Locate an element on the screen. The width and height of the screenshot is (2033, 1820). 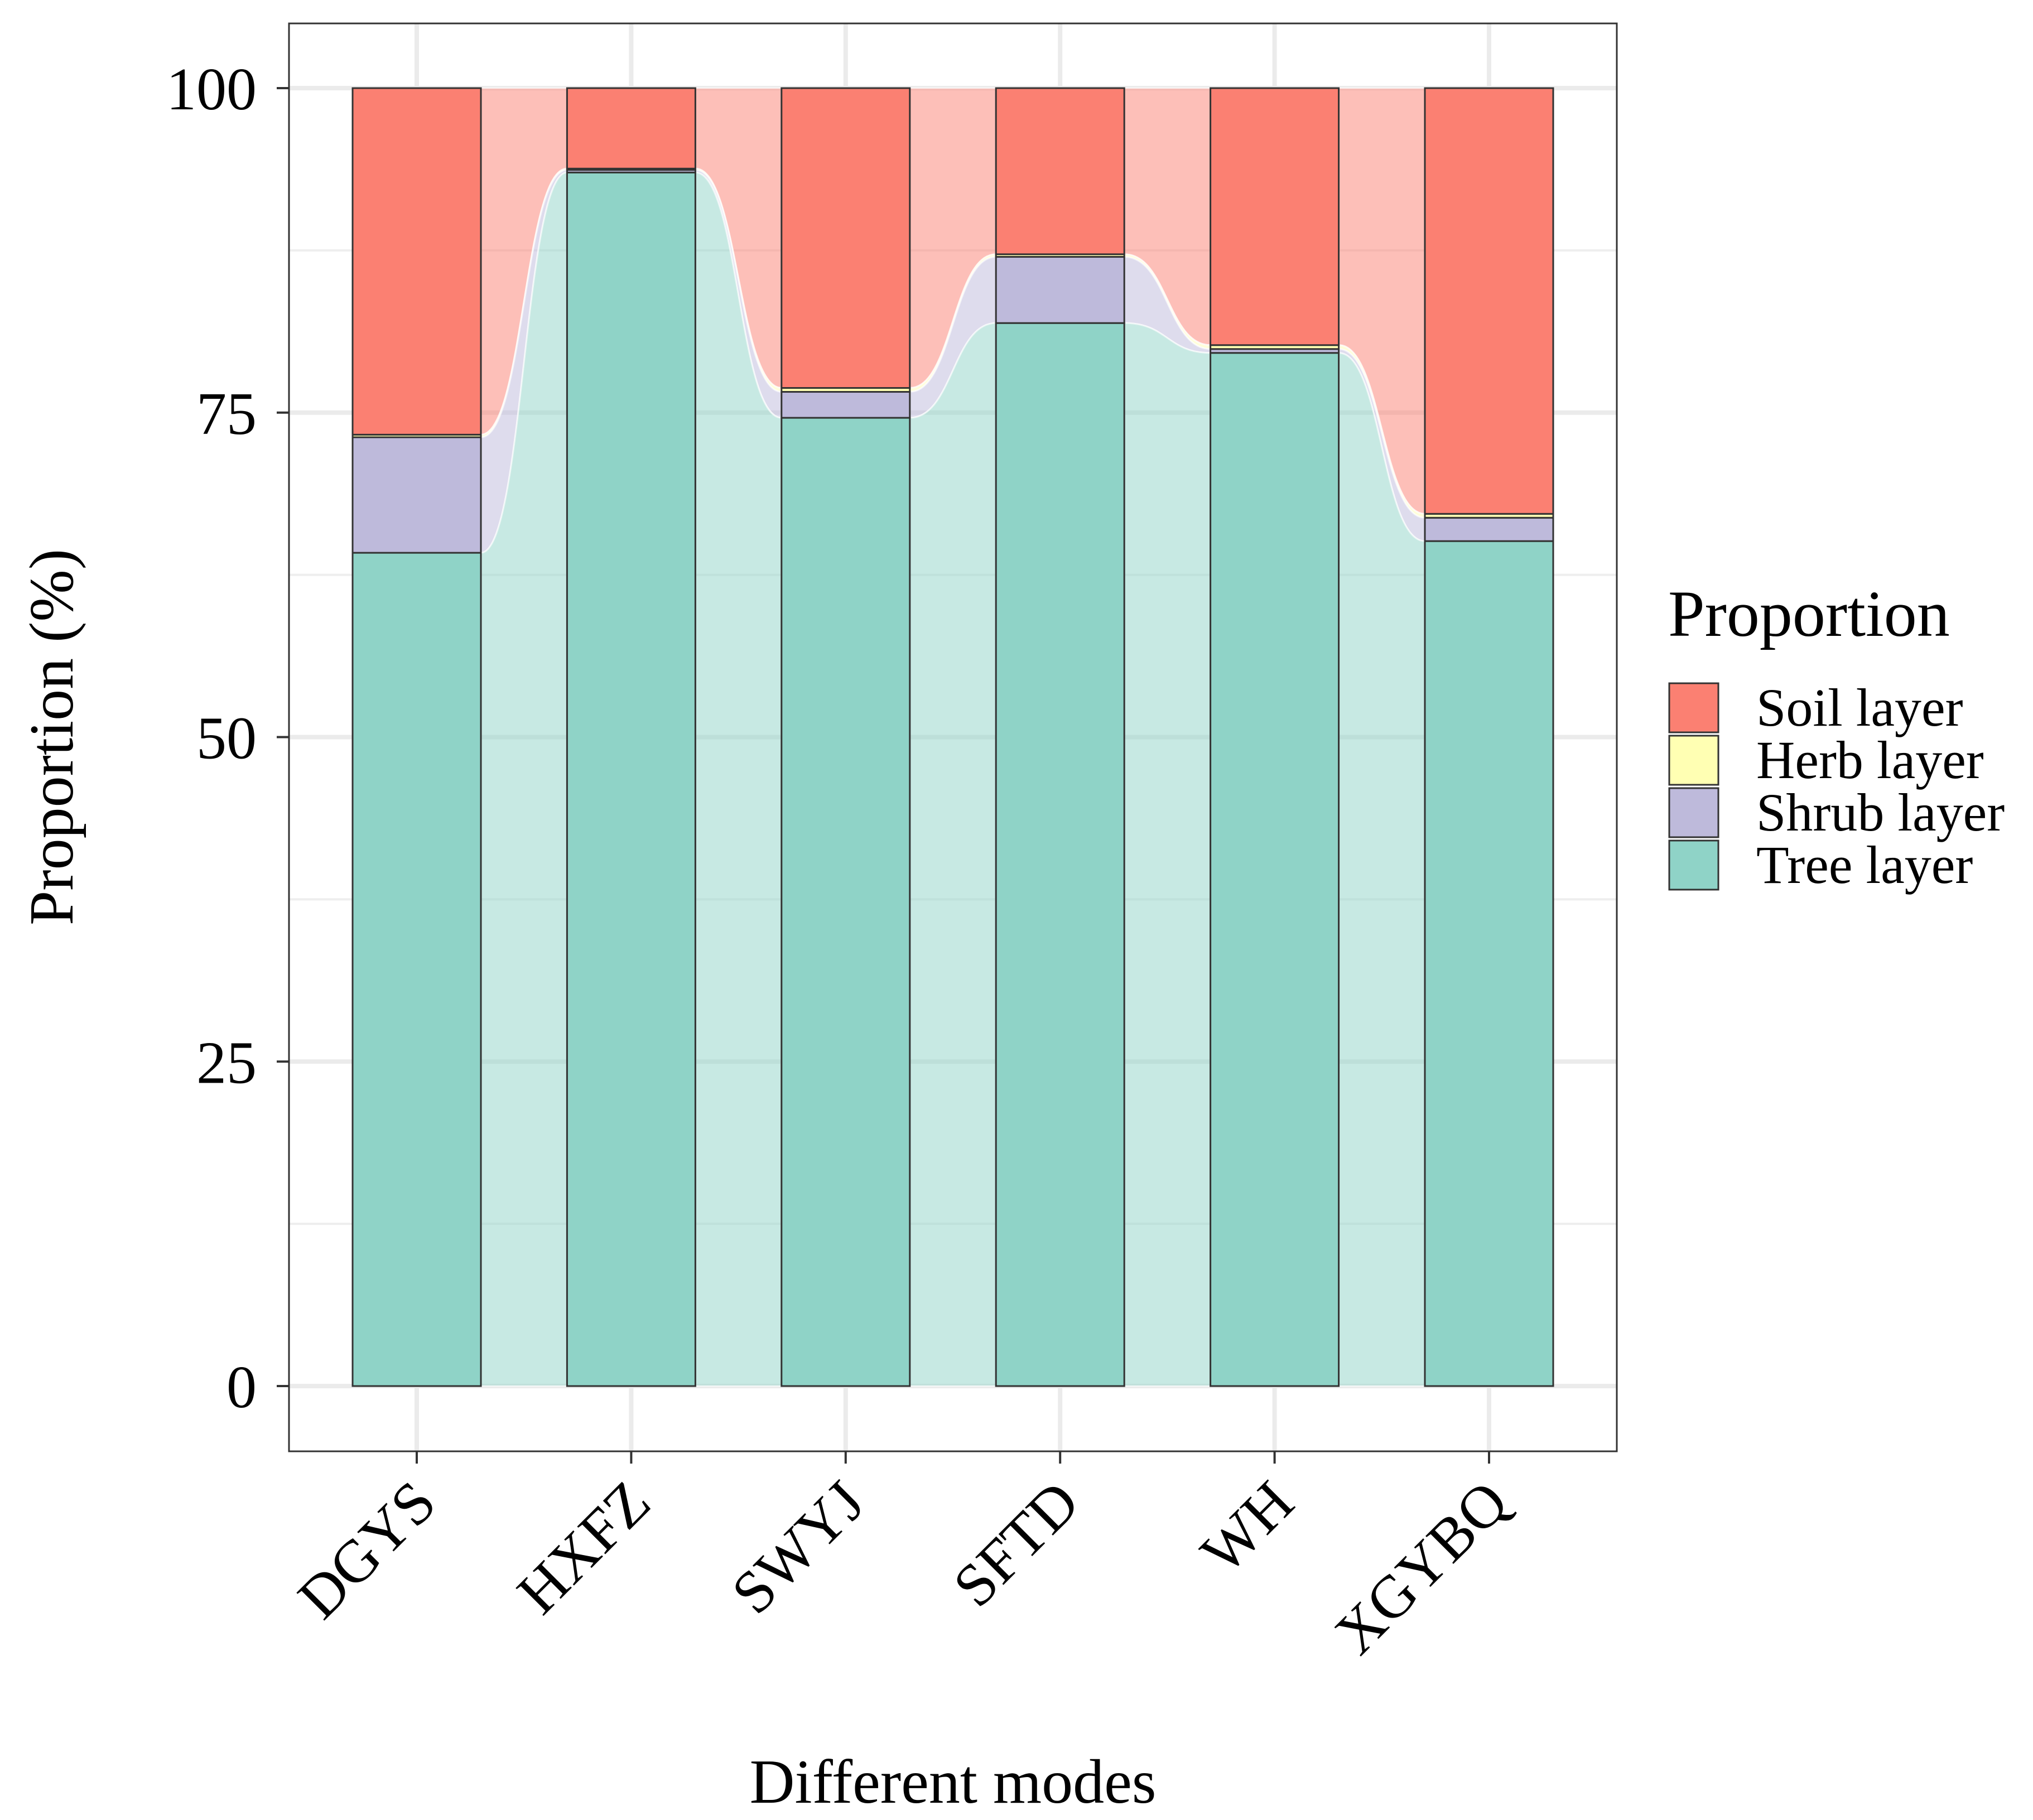
legend-key-tree-layer is located at coordinates (1693, 865).